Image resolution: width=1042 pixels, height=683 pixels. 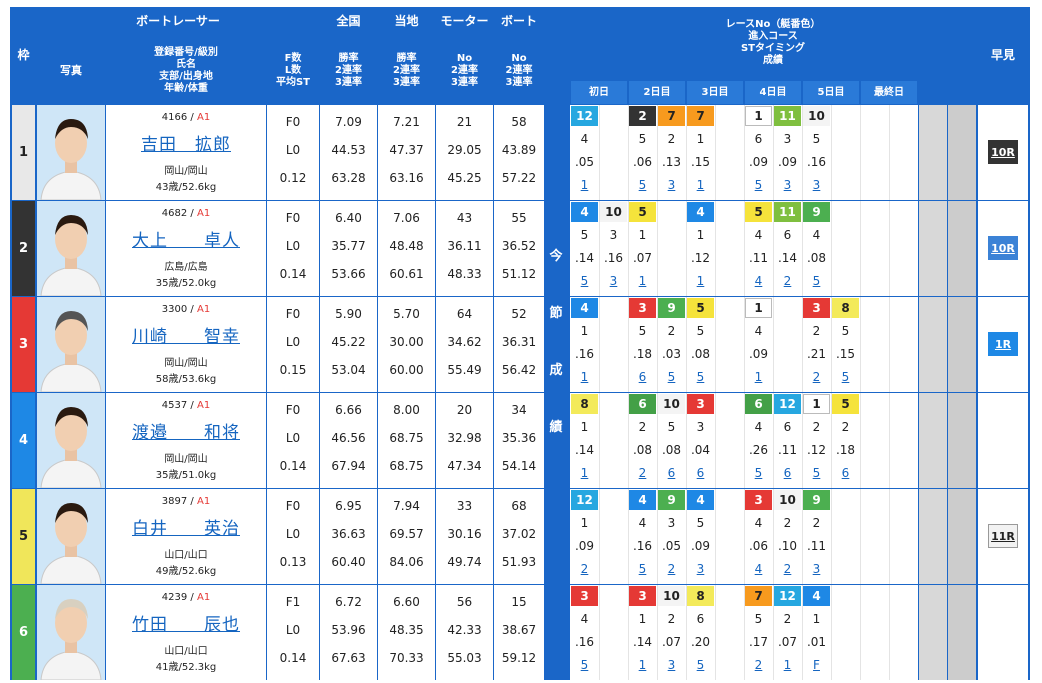 What do you see at coordinates (519, 630) in the screenshot?
I see `boat-value: 38.67` at bounding box center [519, 630].